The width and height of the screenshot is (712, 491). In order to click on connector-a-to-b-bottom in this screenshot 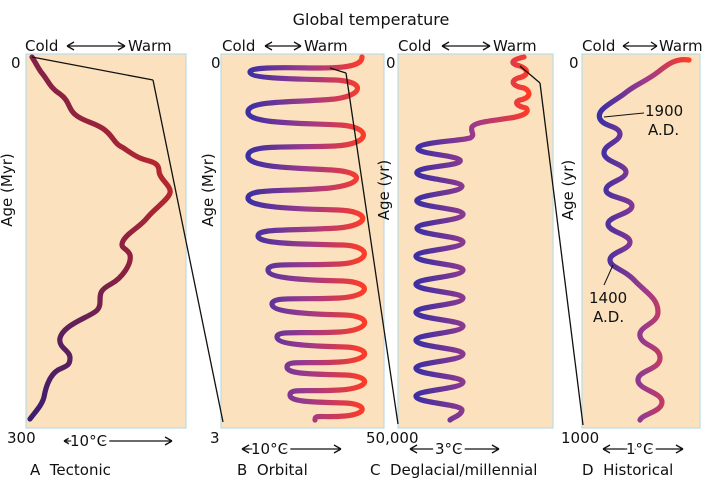, I will do `click(188, 251)`.